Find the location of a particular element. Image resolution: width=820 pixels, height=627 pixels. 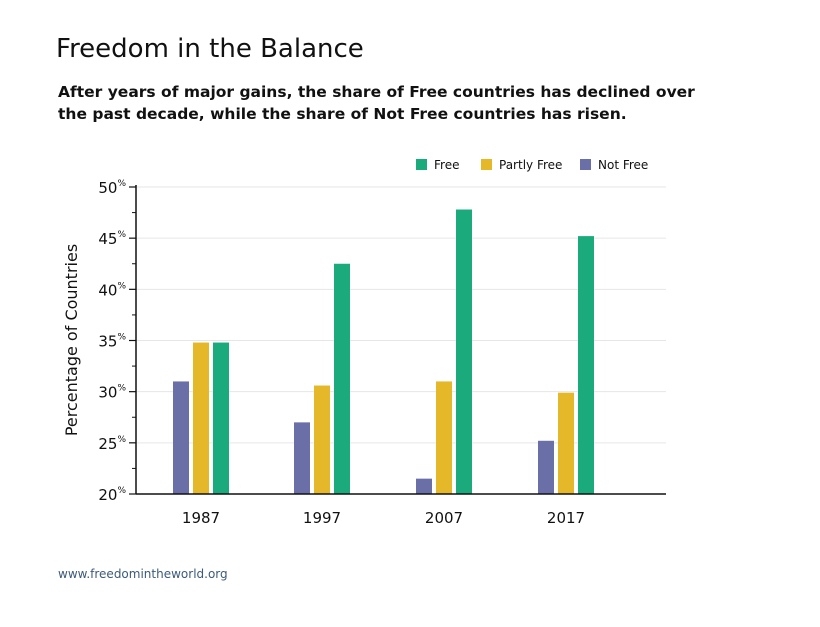

bar-not-free-1997 is located at coordinates (302, 458).